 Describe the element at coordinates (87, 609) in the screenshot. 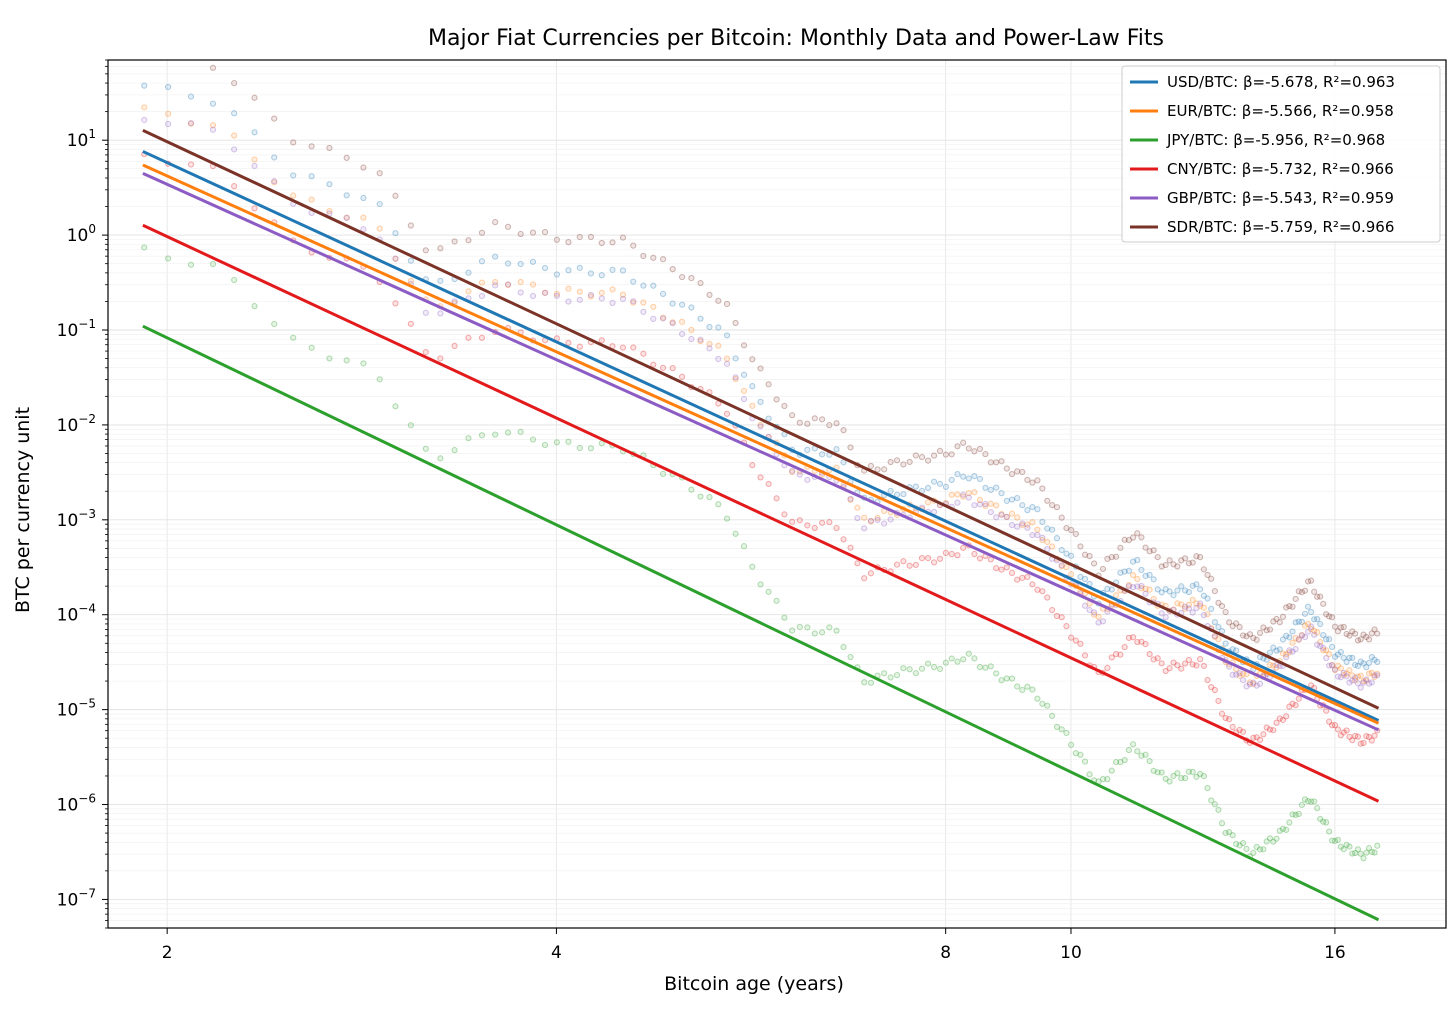

I see `y-tick-exponent: −4` at that location.